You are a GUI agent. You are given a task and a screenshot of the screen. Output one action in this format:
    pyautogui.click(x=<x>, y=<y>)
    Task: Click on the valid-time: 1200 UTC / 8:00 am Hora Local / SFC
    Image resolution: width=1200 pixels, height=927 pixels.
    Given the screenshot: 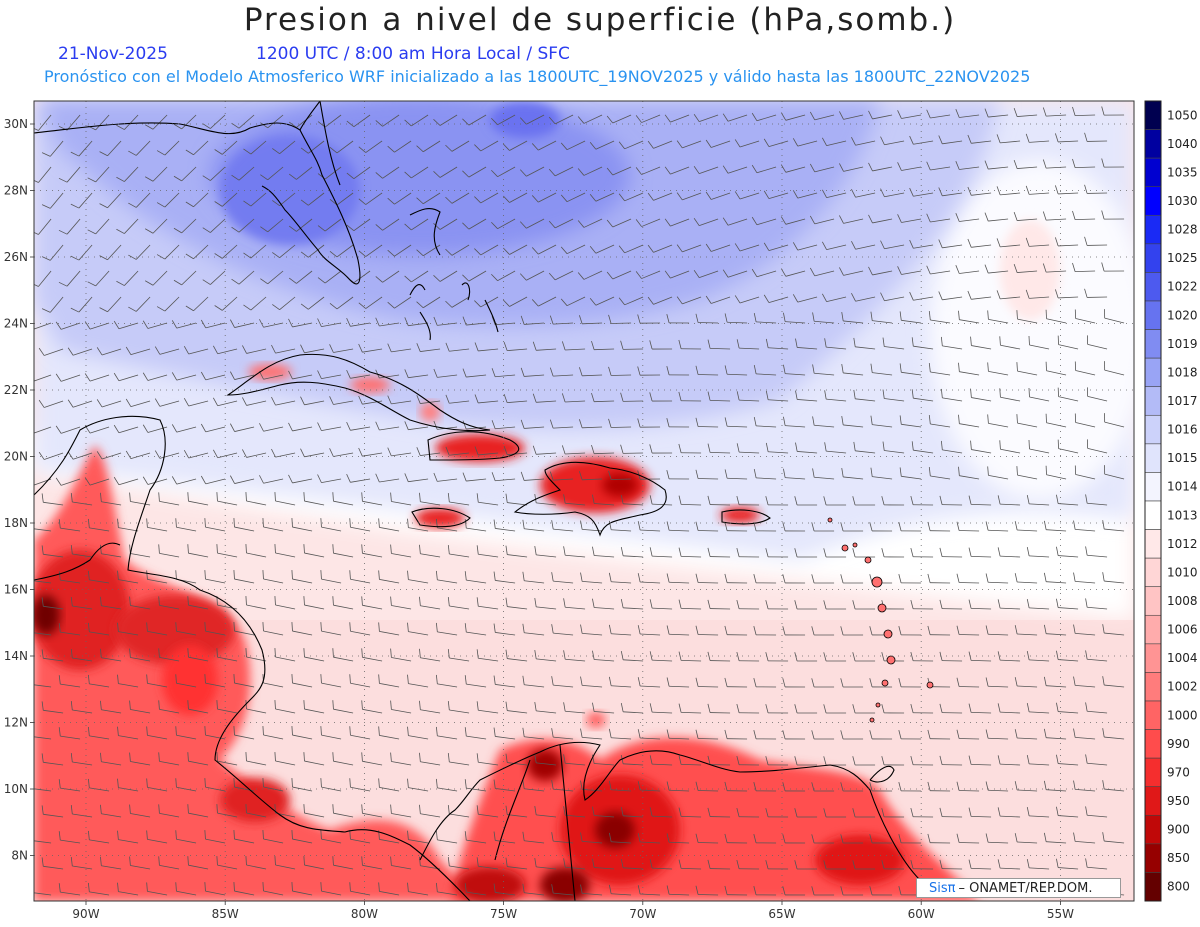 What is the action you would take?
    pyautogui.click(x=413, y=54)
    